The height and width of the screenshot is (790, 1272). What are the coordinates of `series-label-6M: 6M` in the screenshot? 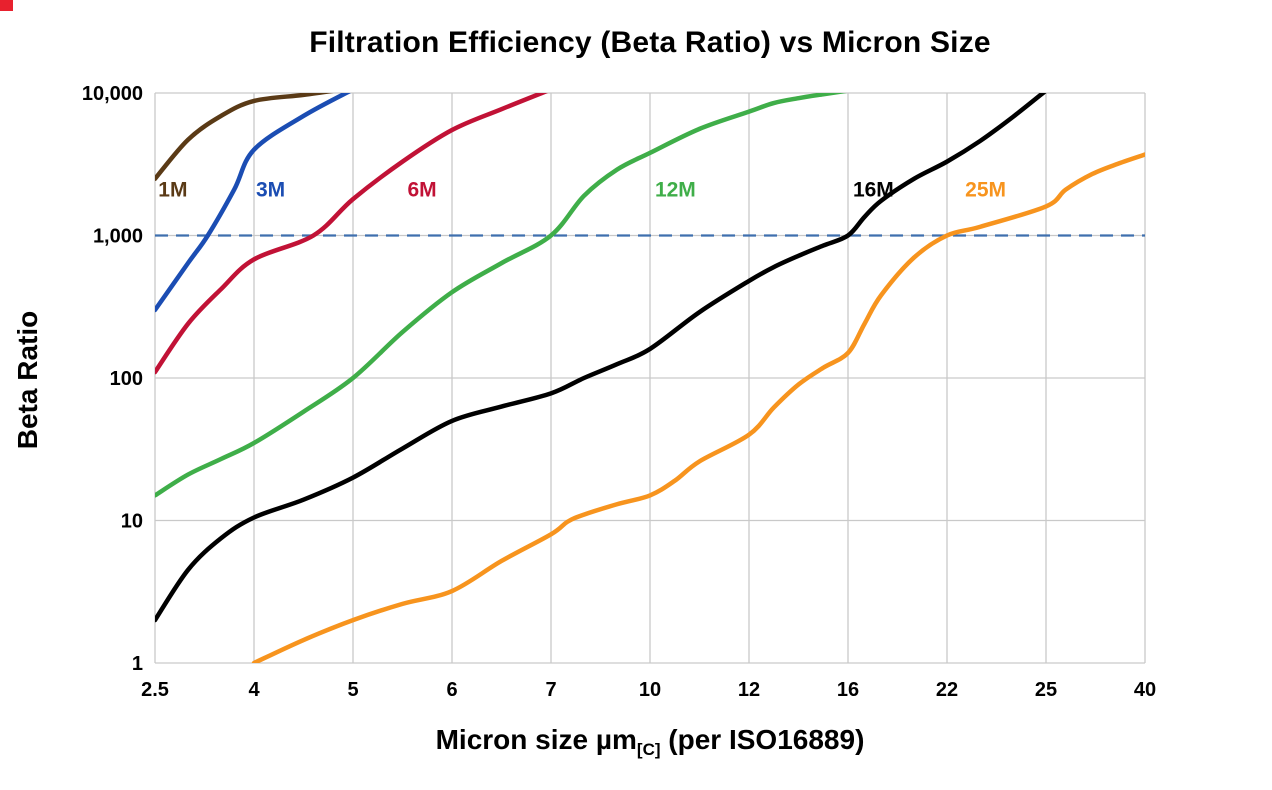 It's located at (421, 190).